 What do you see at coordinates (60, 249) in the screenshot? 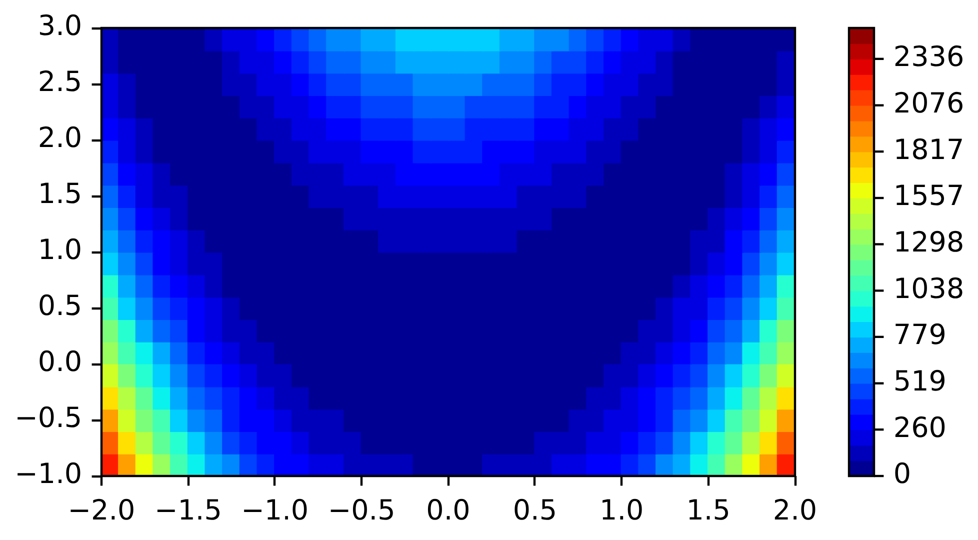
I see `y-tick-label: 1.0` at bounding box center [60, 249].